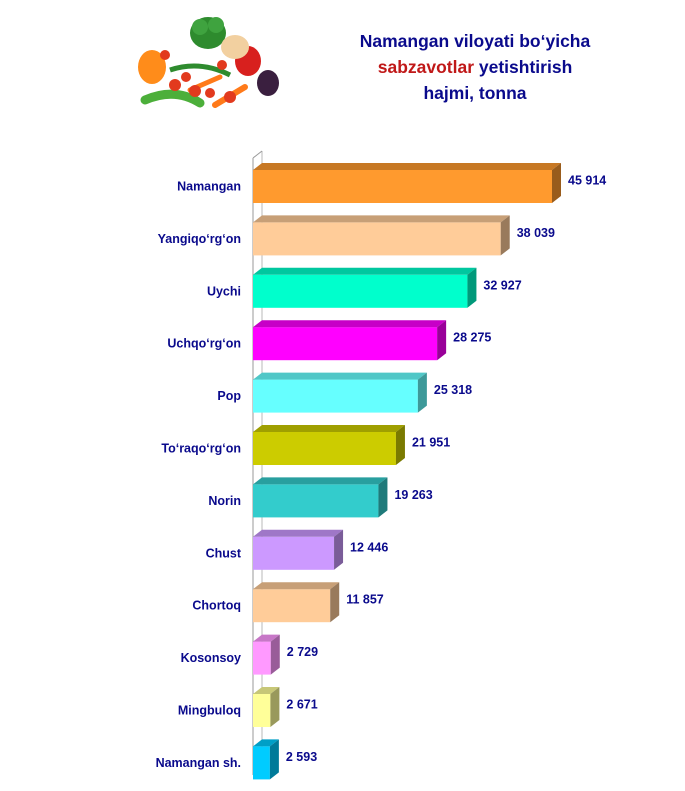 Image resolution: width=685 pixels, height=791 pixels. I want to click on value-label: 21 951, so click(431, 443).